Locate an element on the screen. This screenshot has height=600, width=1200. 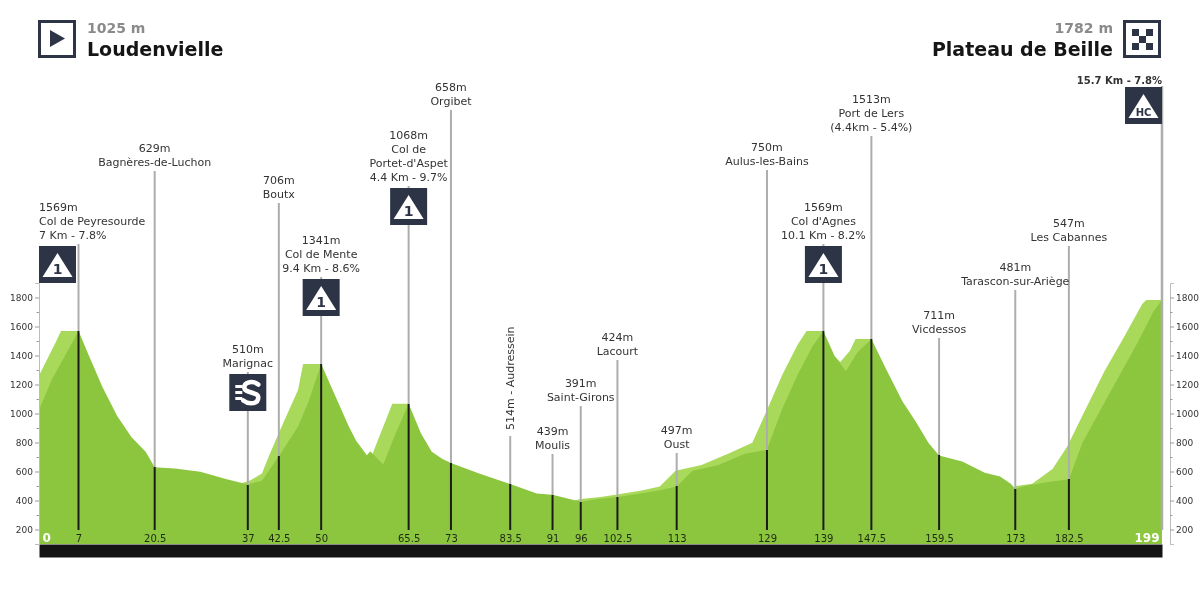
ref-line-label: 1569m Col de Peyresourde 7 Km - 7.8% is located at coordinates (92, 221).